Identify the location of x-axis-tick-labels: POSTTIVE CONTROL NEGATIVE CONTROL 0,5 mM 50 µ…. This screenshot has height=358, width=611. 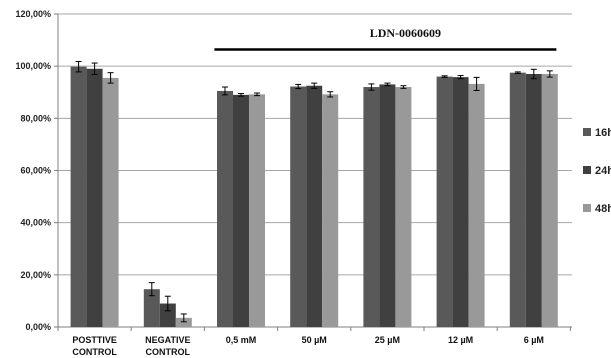
(308, 346).